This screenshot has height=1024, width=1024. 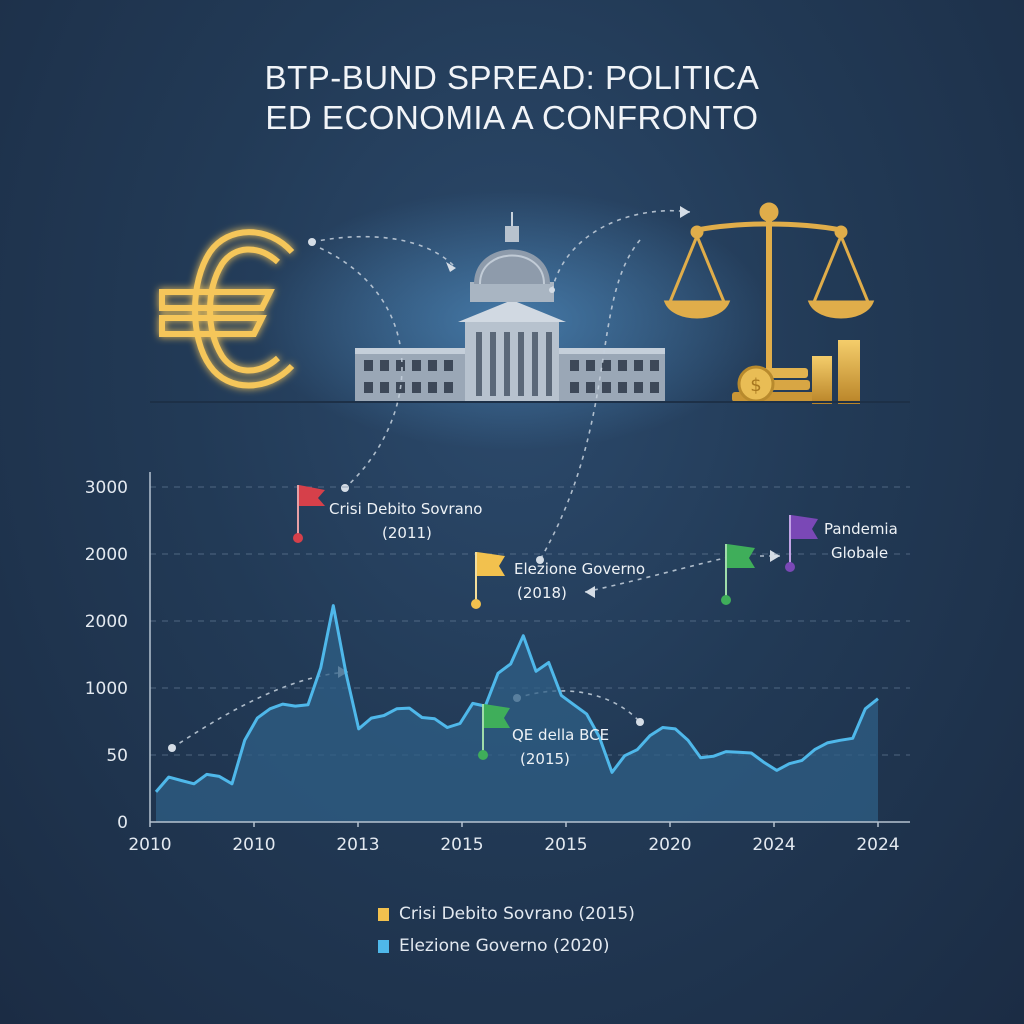 What do you see at coordinates (669, 845) in the screenshot?
I see `x-tick-label: 2020` at bounding box center [669, 845].